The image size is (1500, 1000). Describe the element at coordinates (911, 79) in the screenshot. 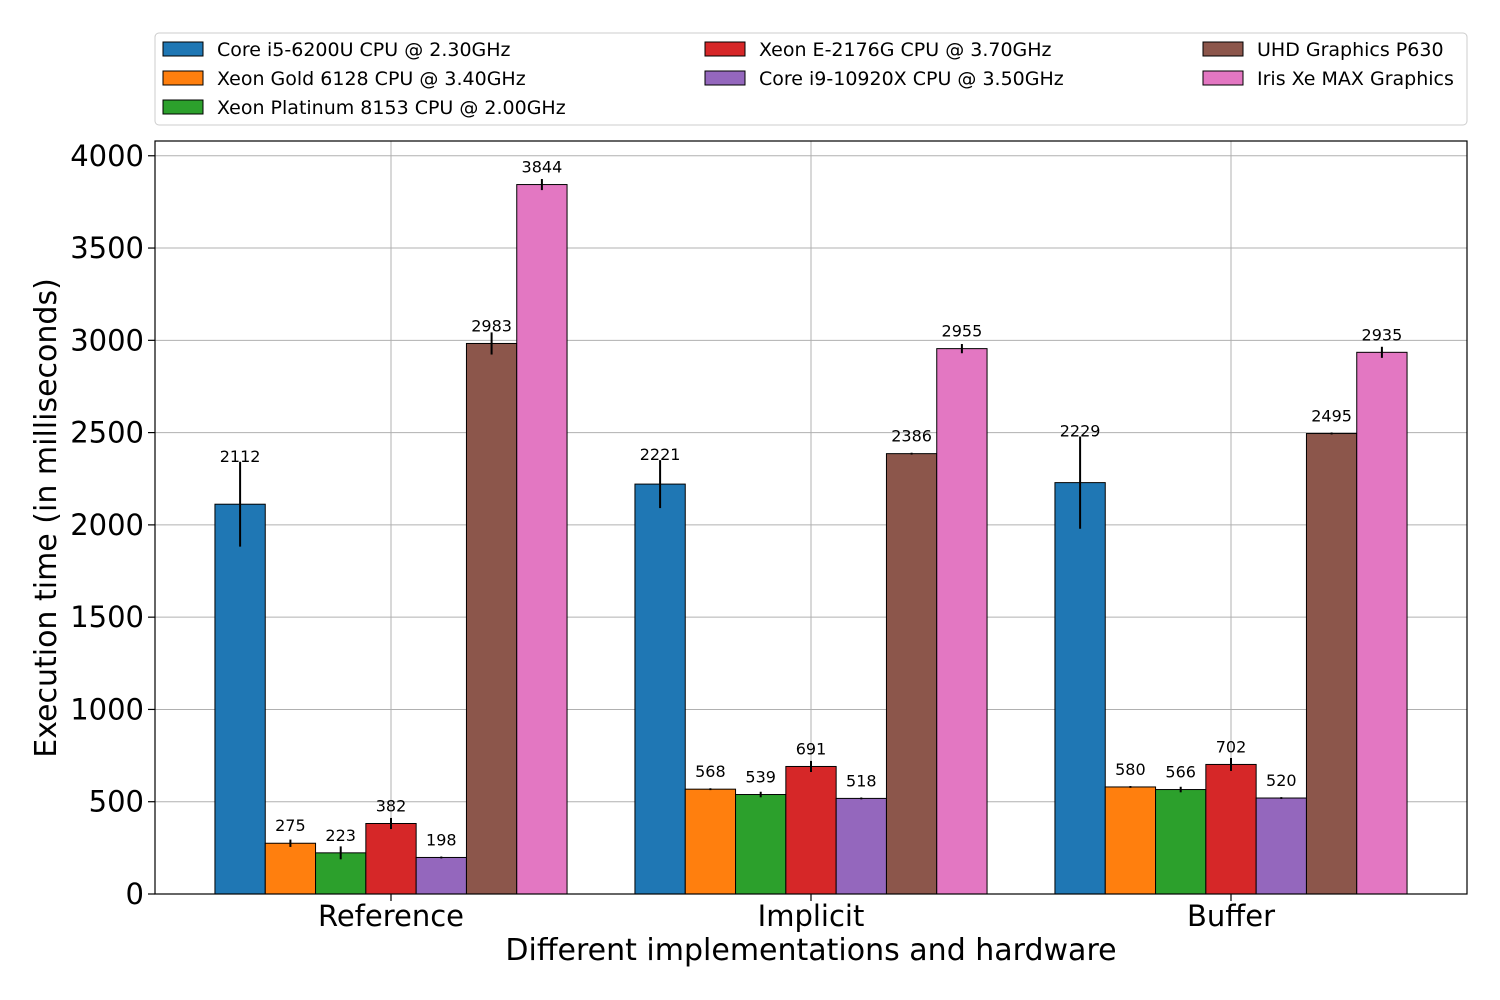

I see `legend-entry: Core i9-10920X CPU @ 3.50GHz` at that location.